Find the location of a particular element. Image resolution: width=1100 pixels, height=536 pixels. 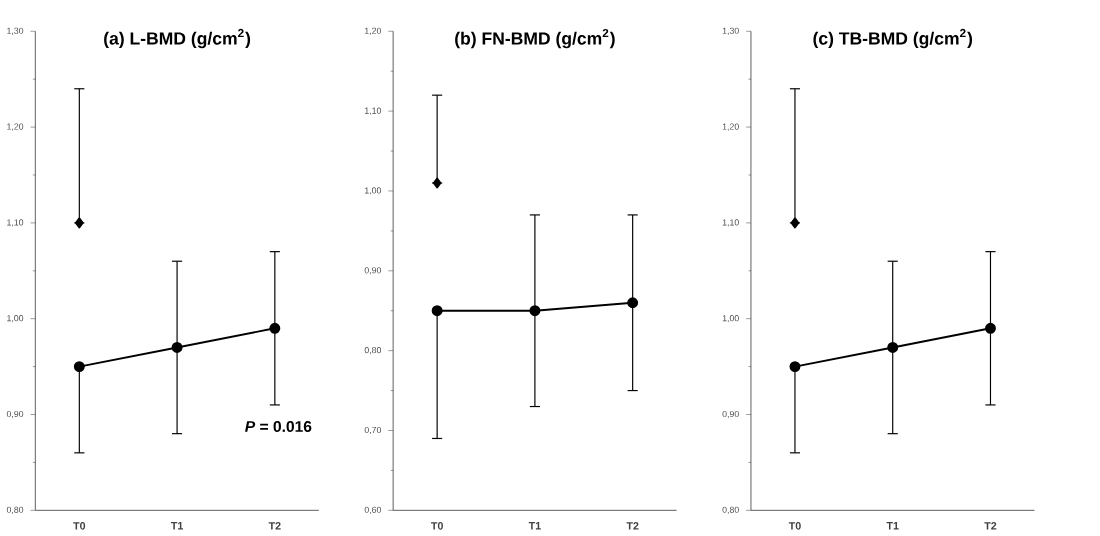

chart-title: (c) TB-BMD (g/cm$^{2}$) is located at coordinates (893, 38).